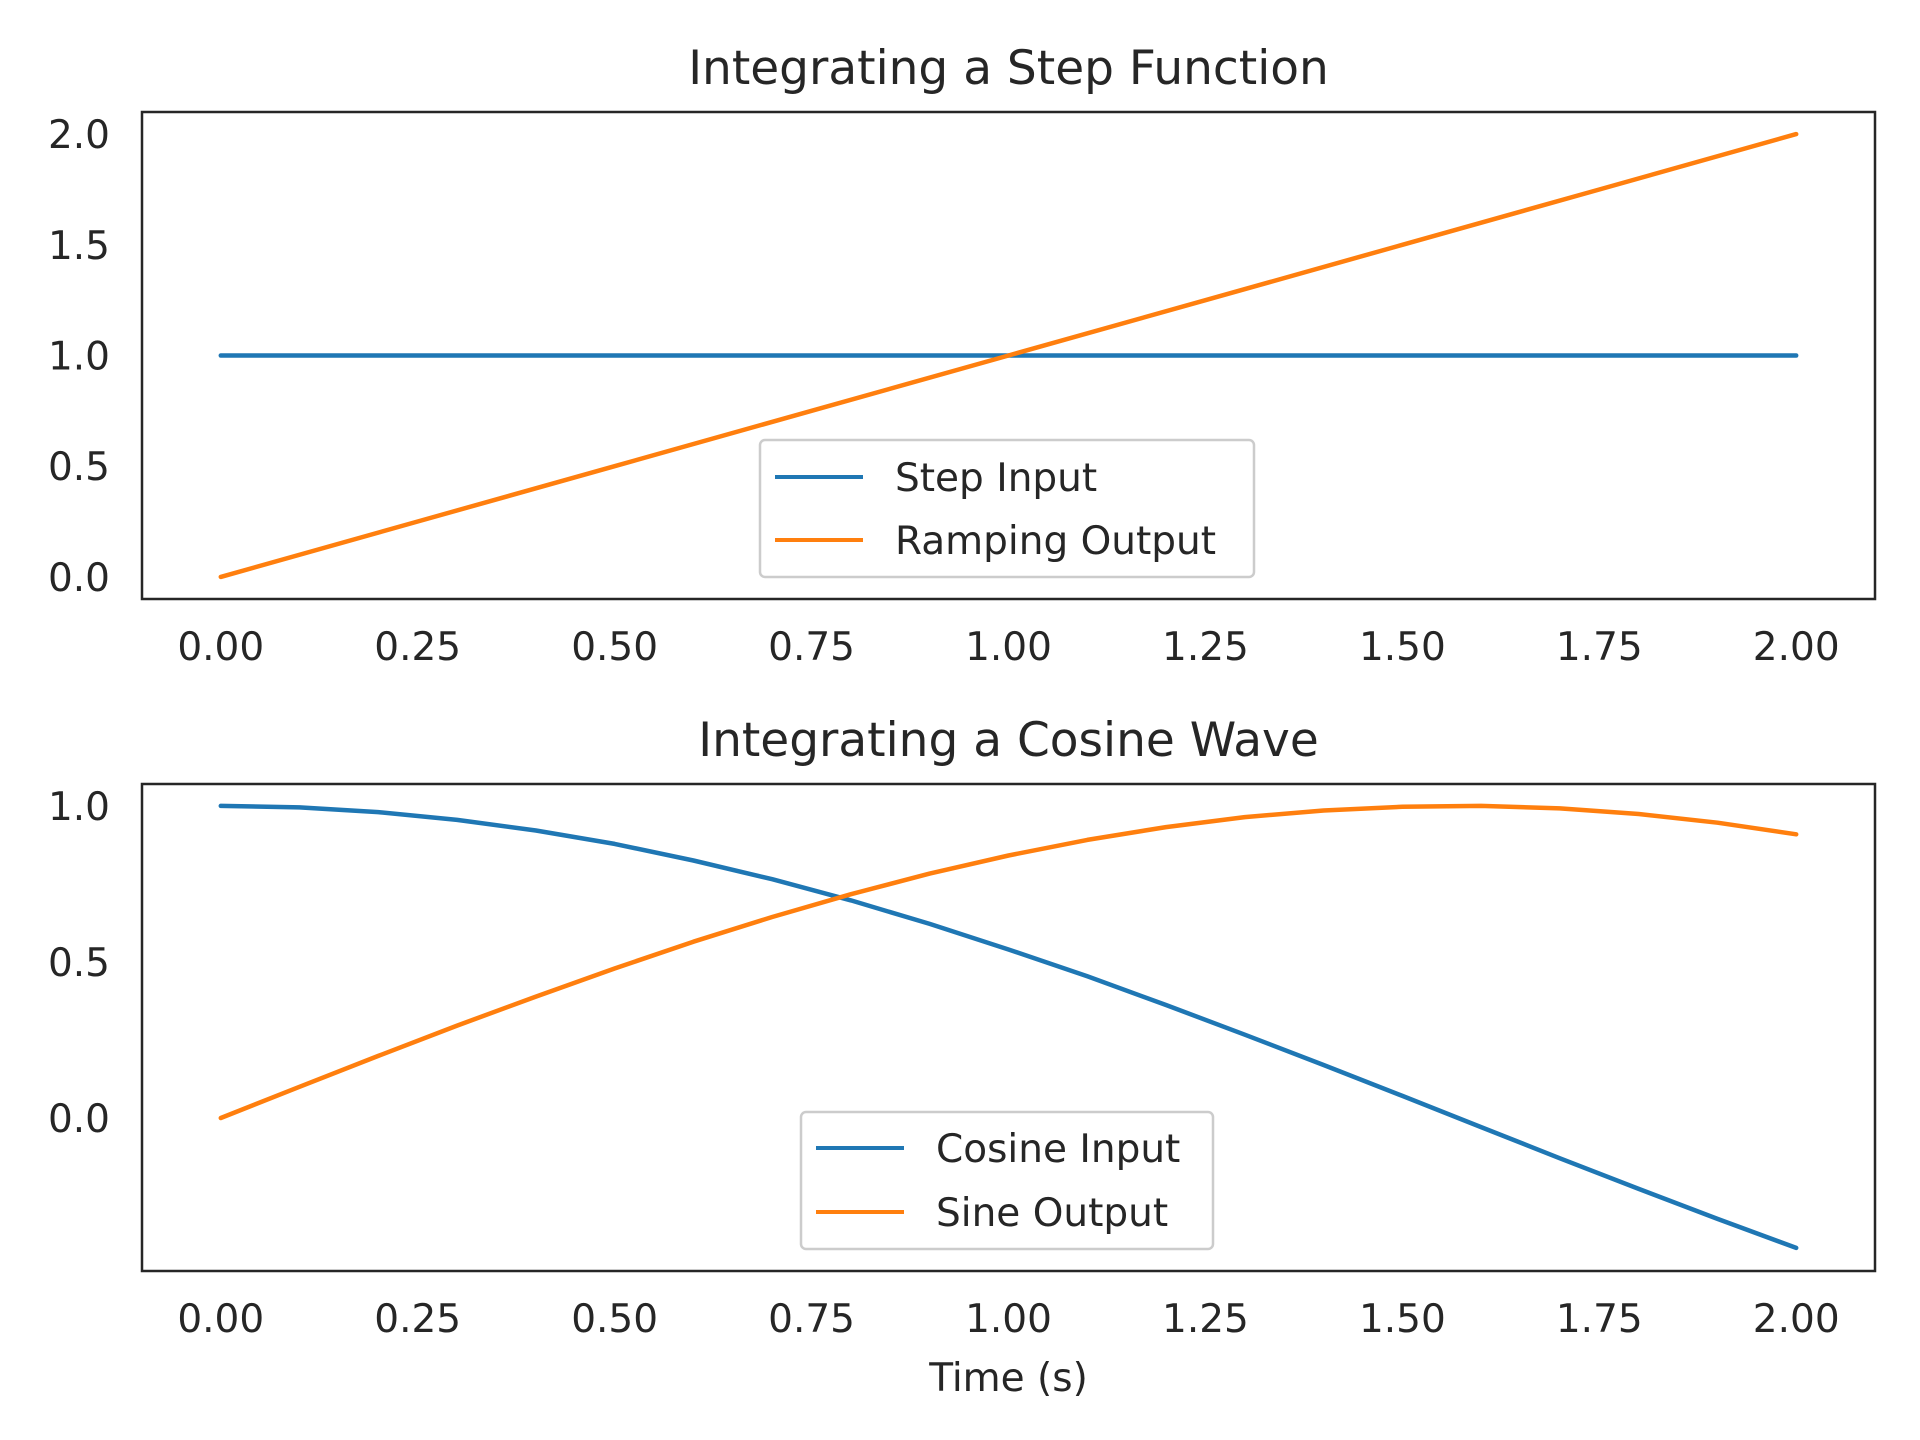 The image size is (1920, 1440). I want to click on y-tick-label: 1.5, so click(79, 246).